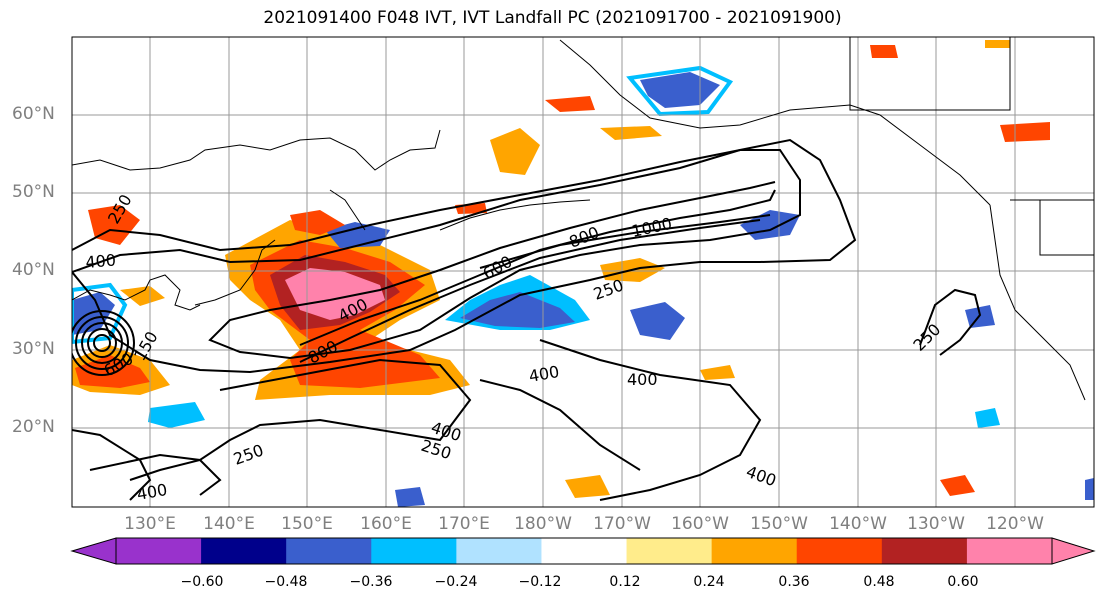  Describe the element at coordinates (709, 582) in the screenshot. I see `colorbar-tick-label: 0.24` at that location.